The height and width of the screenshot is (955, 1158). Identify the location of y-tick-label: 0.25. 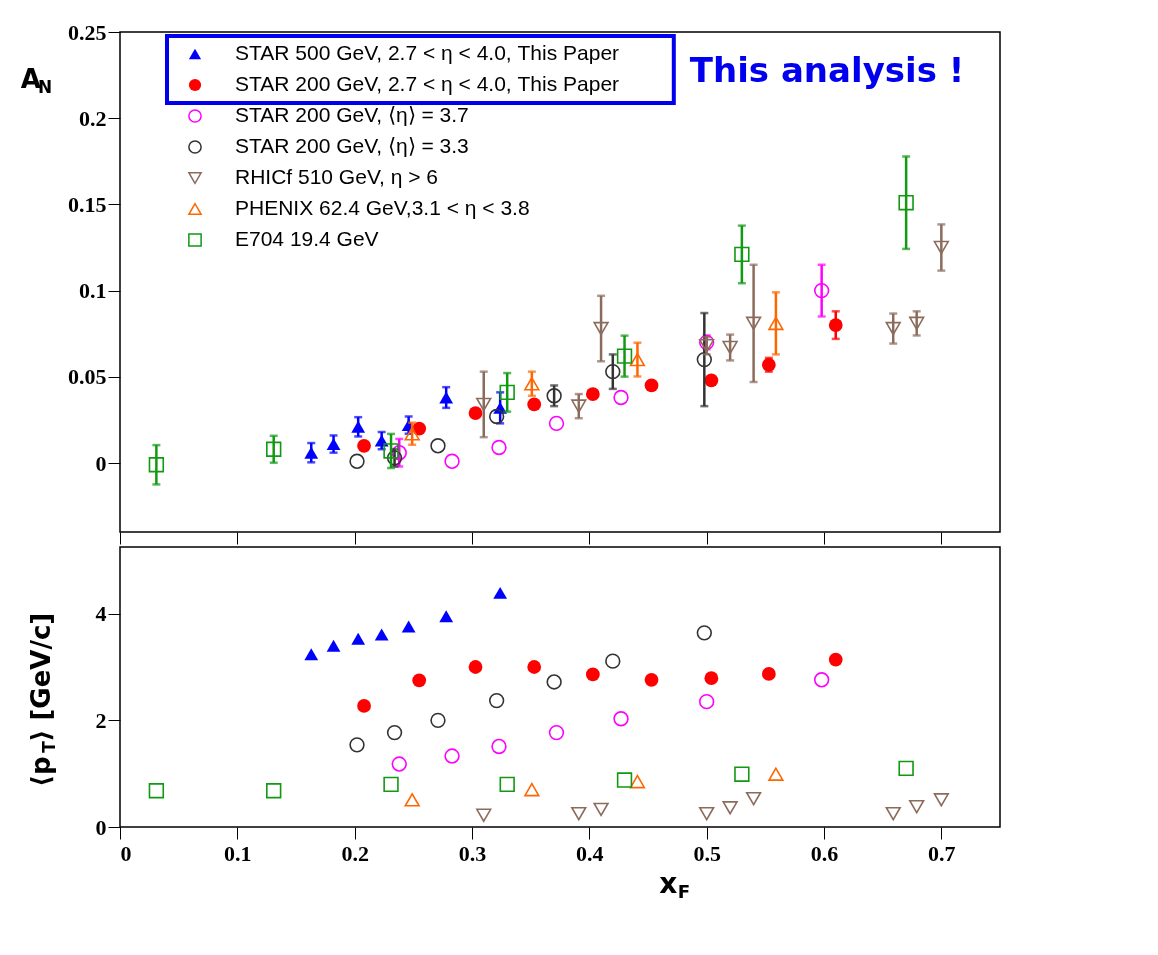
(87, 32).